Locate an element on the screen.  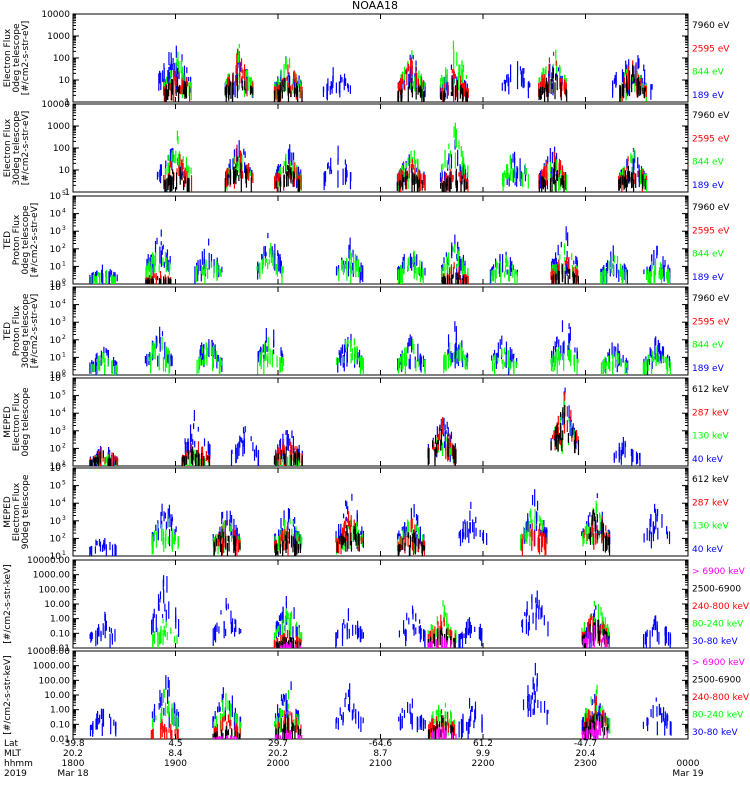
y-tick-exponent-2: 0 is located at coordinates (64, 281).